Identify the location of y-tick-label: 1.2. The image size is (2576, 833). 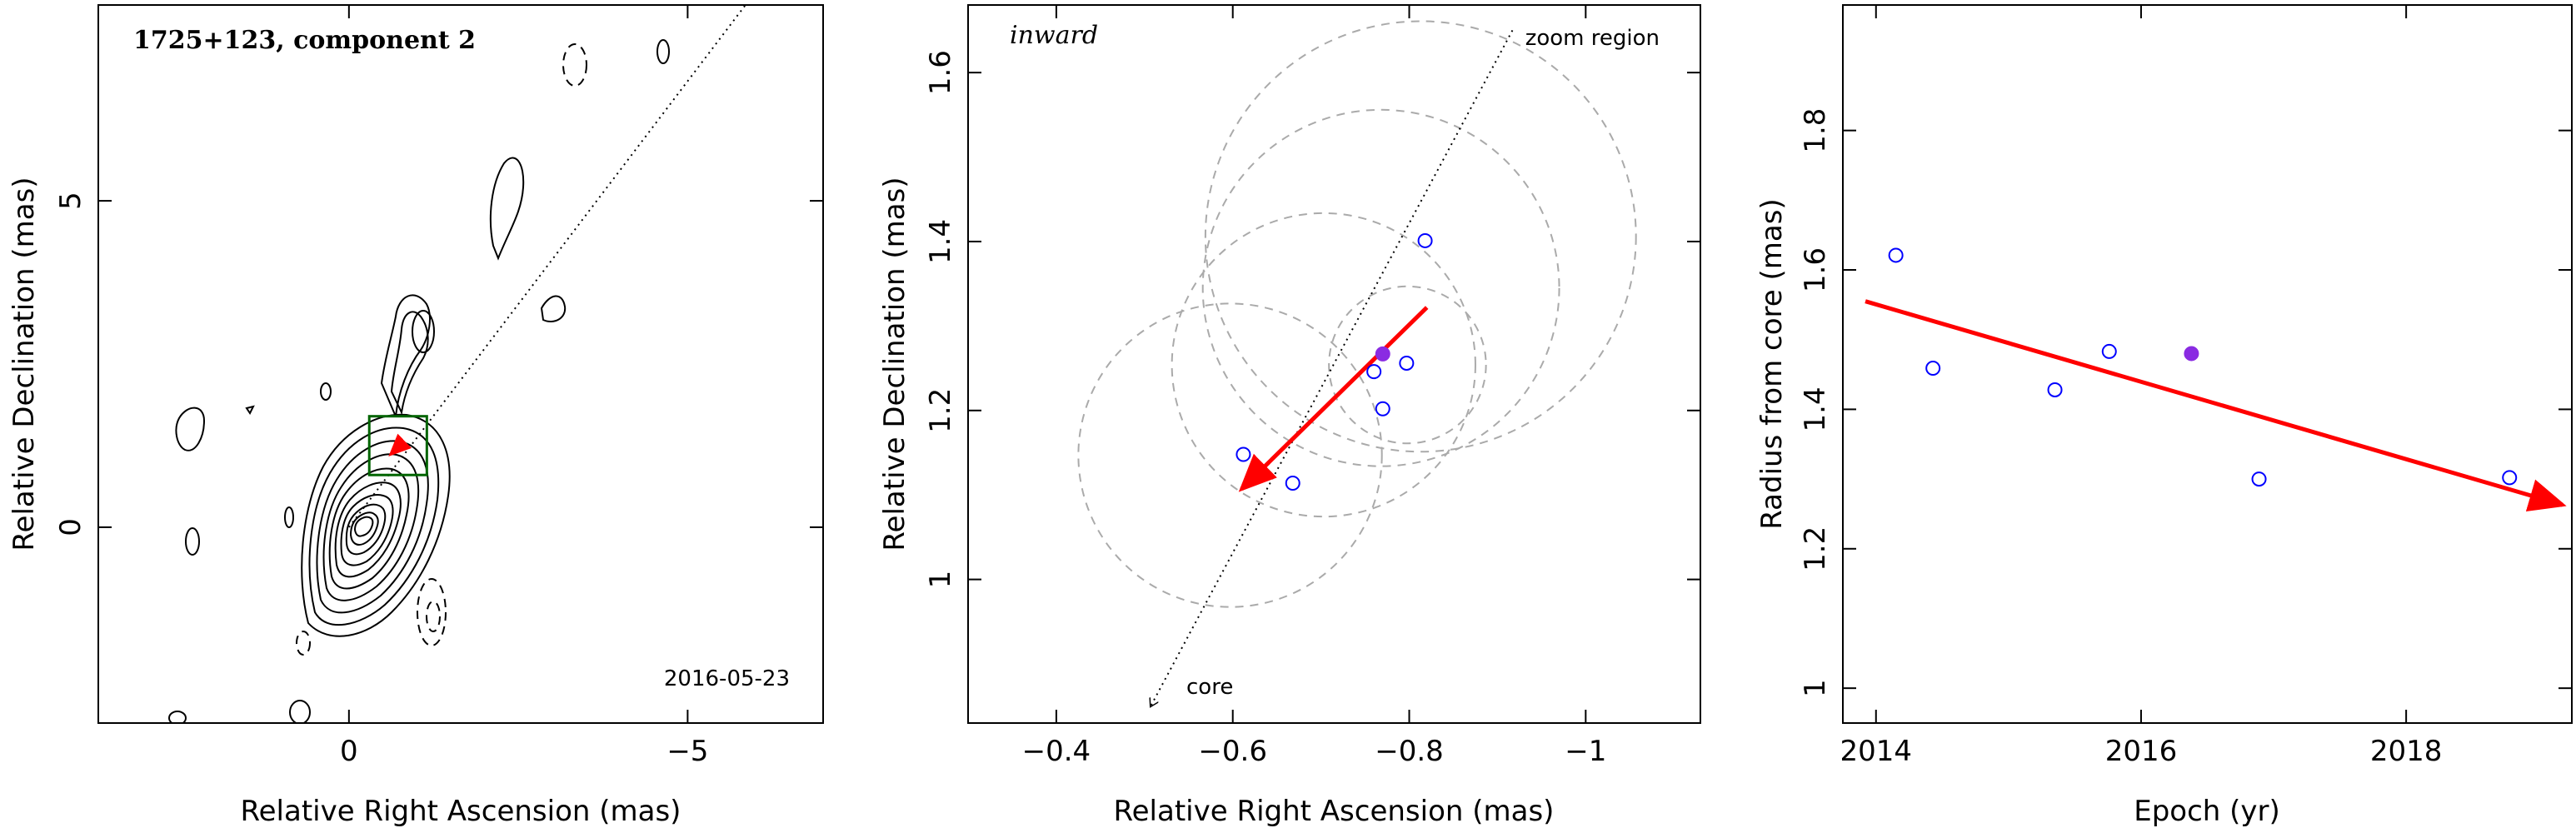
(940, 410).